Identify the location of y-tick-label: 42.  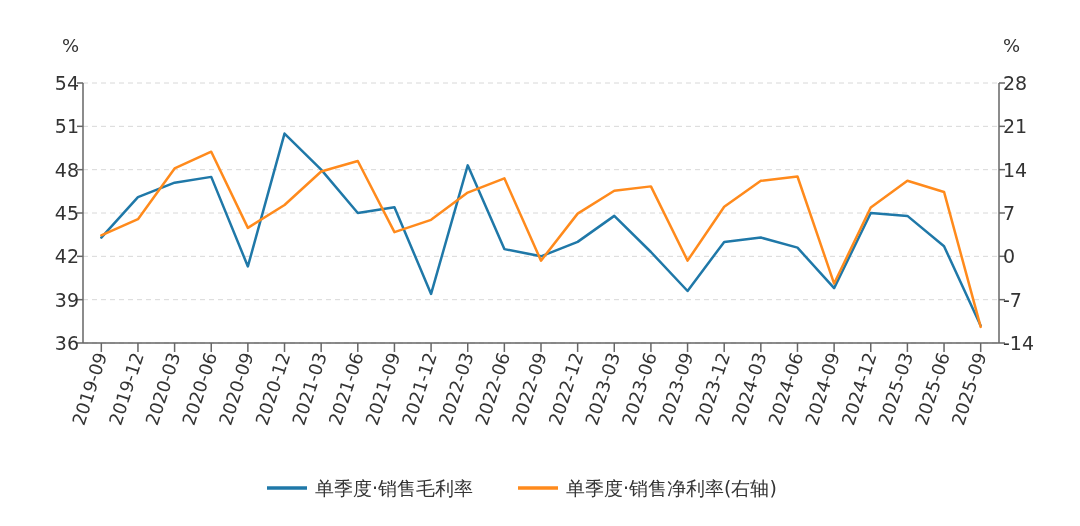
(66, 256).